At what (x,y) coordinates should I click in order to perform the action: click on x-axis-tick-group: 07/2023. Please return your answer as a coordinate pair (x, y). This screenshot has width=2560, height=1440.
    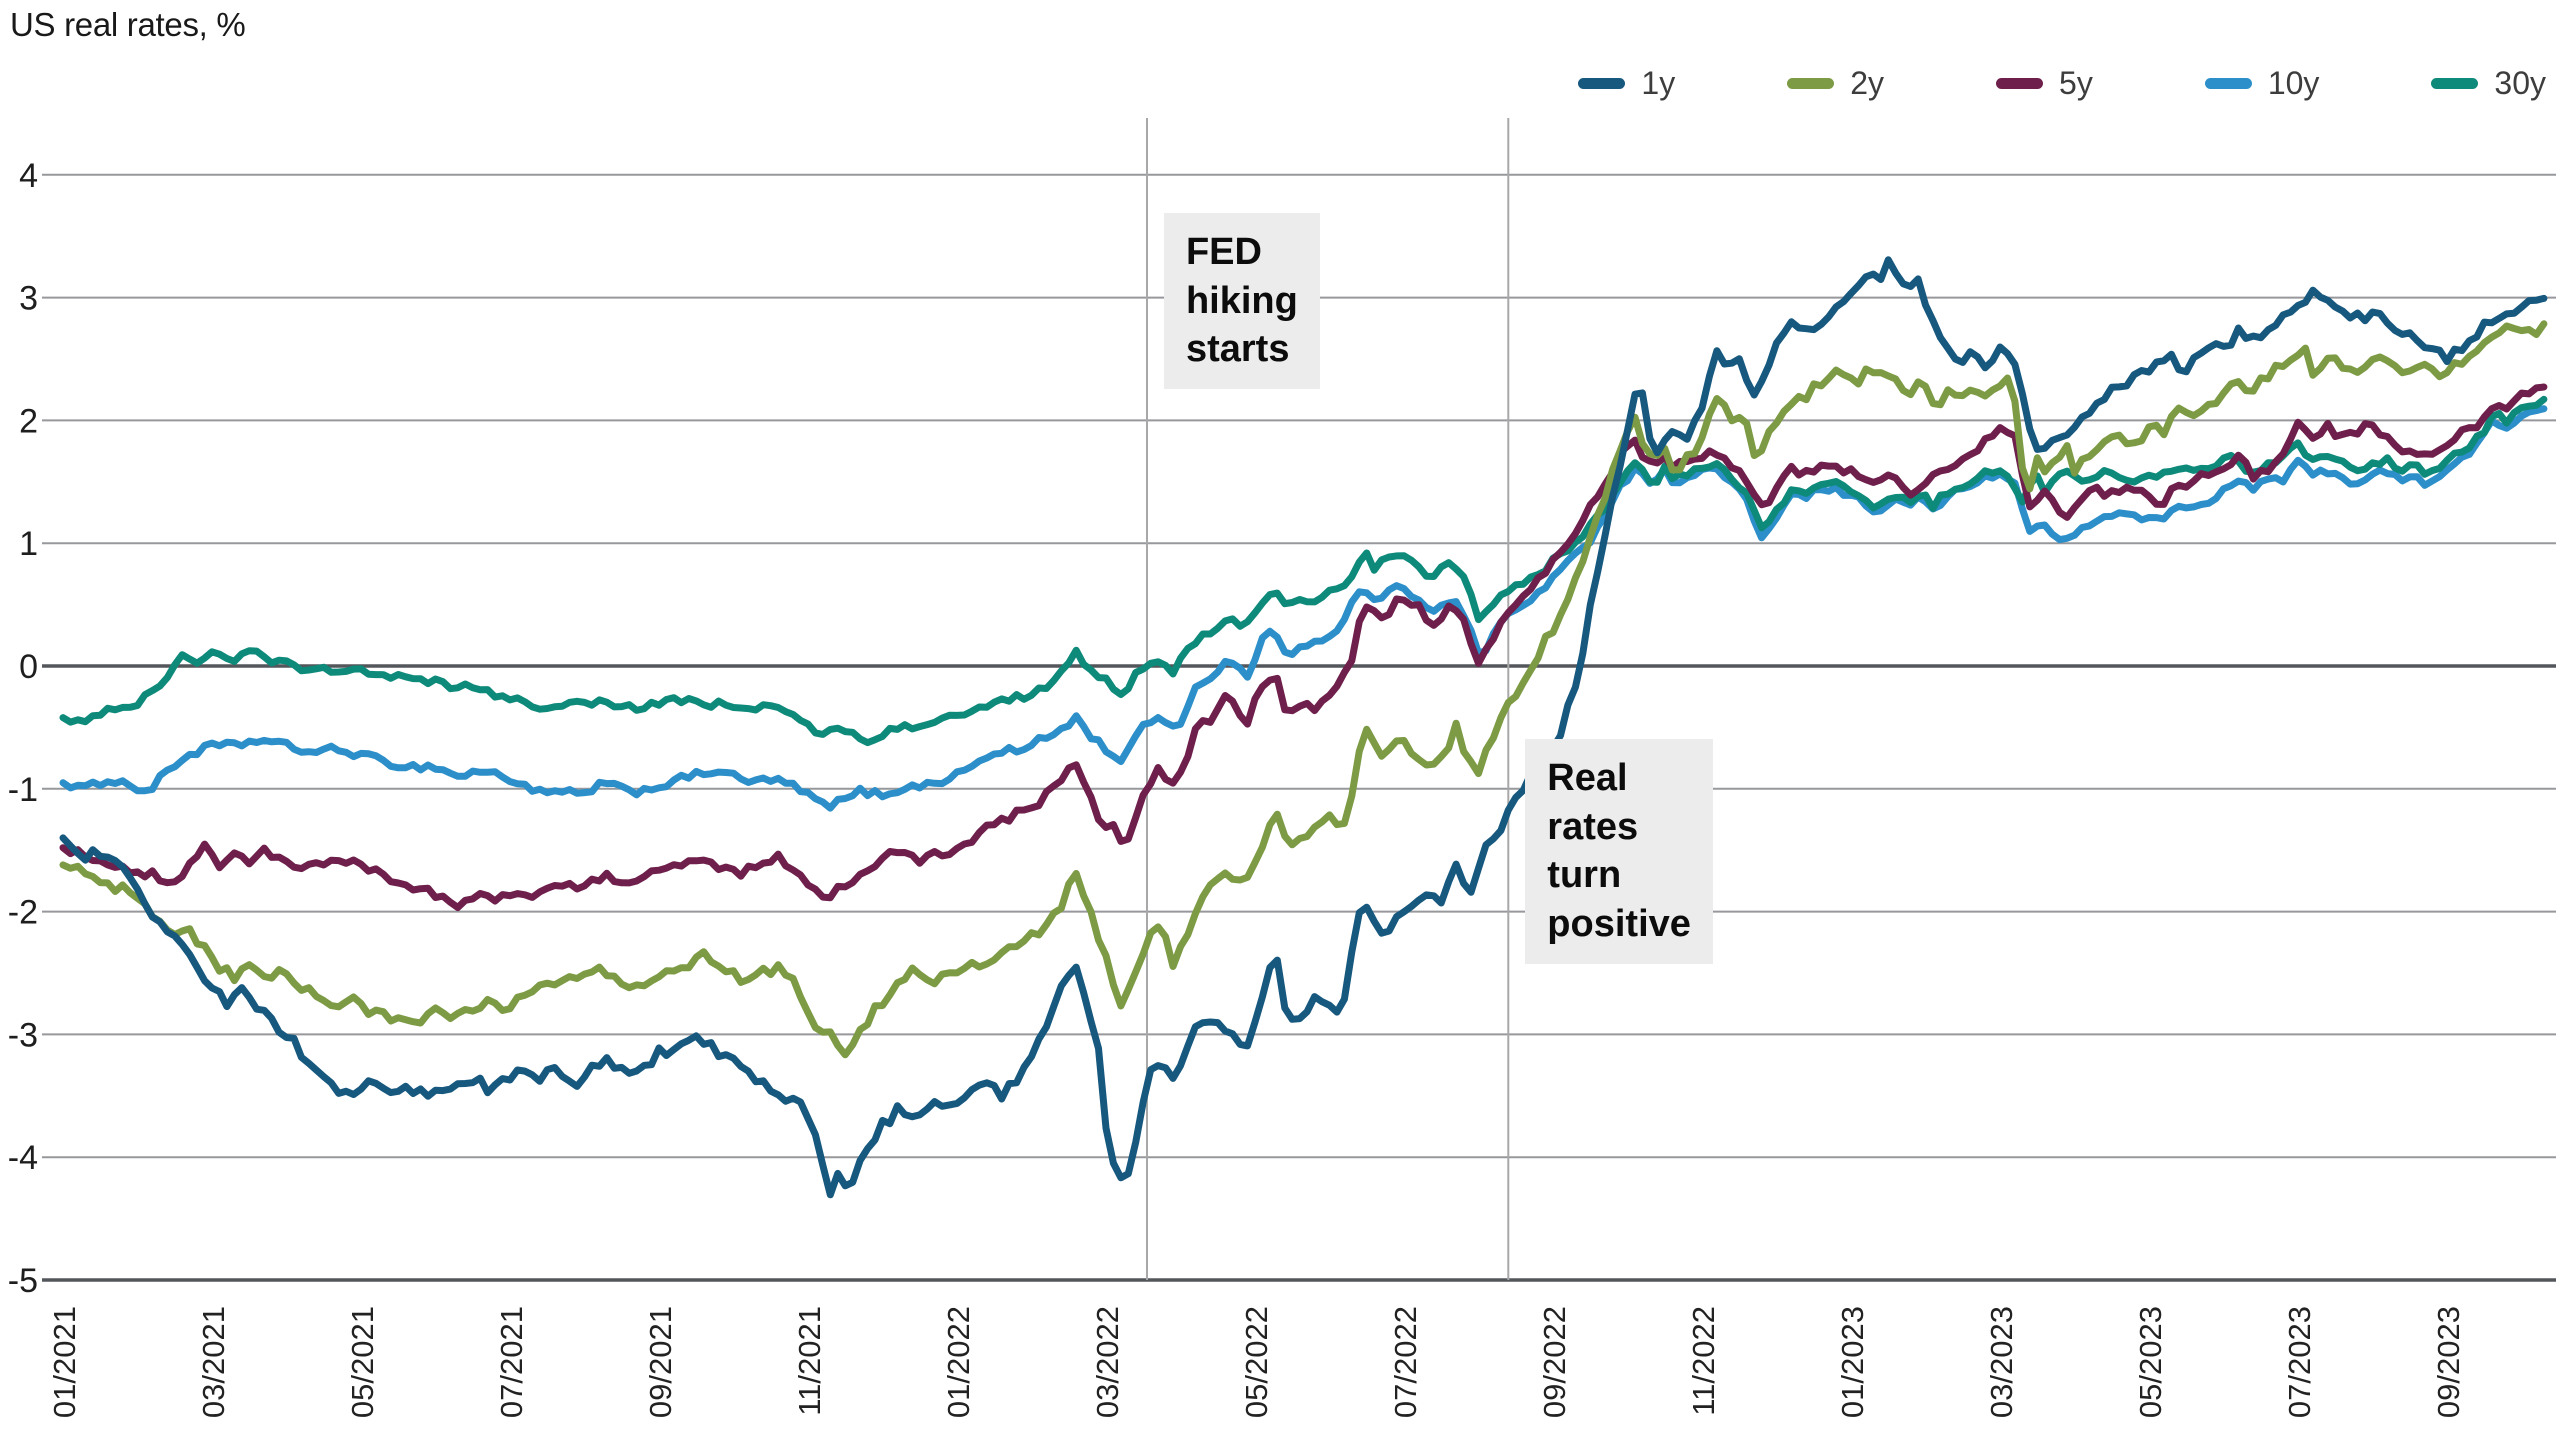
    Looking at the image, I should click on (2299, 1362).